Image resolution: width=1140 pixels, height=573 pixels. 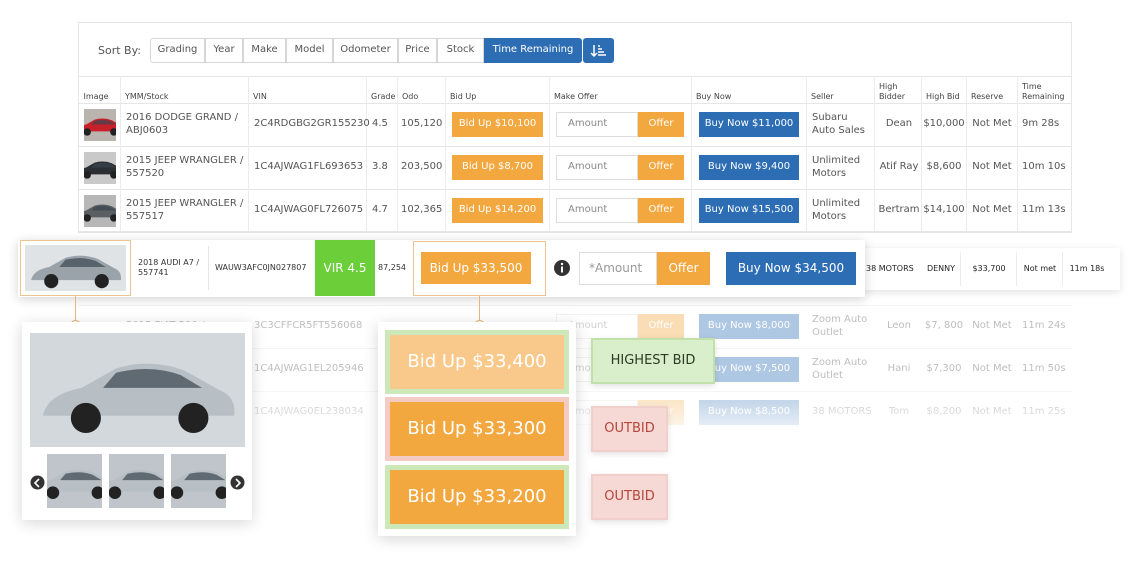 I want to click on sort-option: Model, so click(x=309, y=50).